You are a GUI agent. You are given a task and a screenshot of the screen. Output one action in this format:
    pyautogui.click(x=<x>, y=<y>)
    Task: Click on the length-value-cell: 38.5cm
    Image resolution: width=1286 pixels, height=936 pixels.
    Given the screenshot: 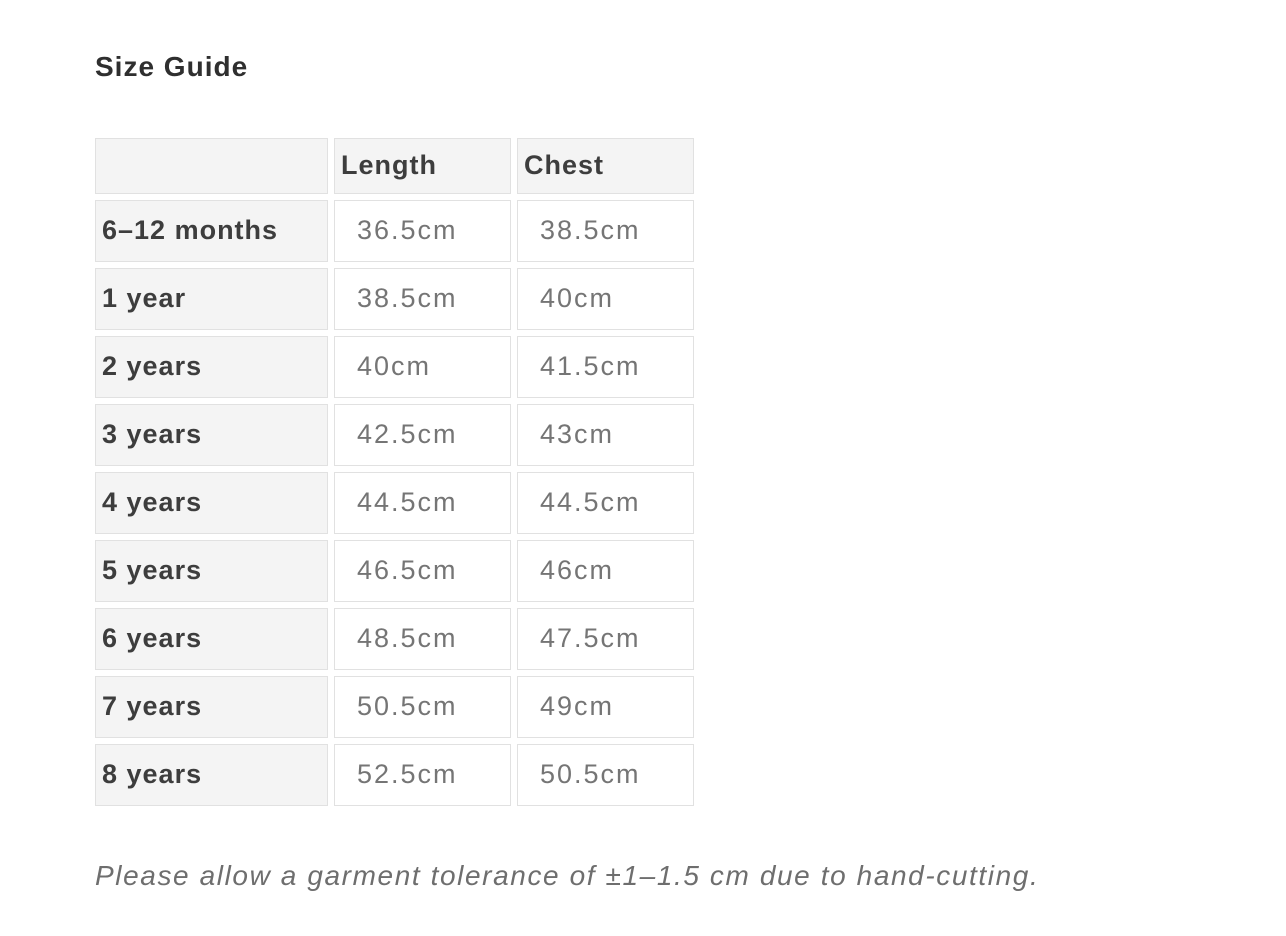 What is the action you would take?
    pyautogui.click(x=422, y=298)
    